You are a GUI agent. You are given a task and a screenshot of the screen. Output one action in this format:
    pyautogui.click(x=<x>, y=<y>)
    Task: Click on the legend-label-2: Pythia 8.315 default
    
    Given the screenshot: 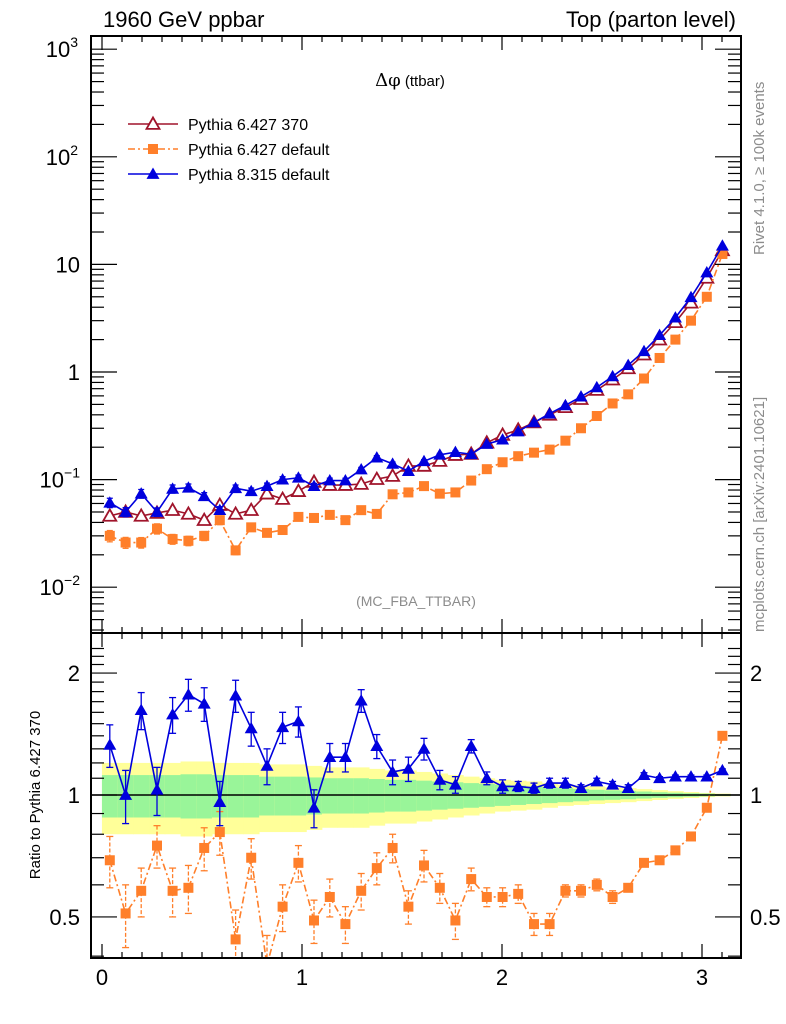 What is the action you would take?
    pyautogui.click(x=259, y=175)
    